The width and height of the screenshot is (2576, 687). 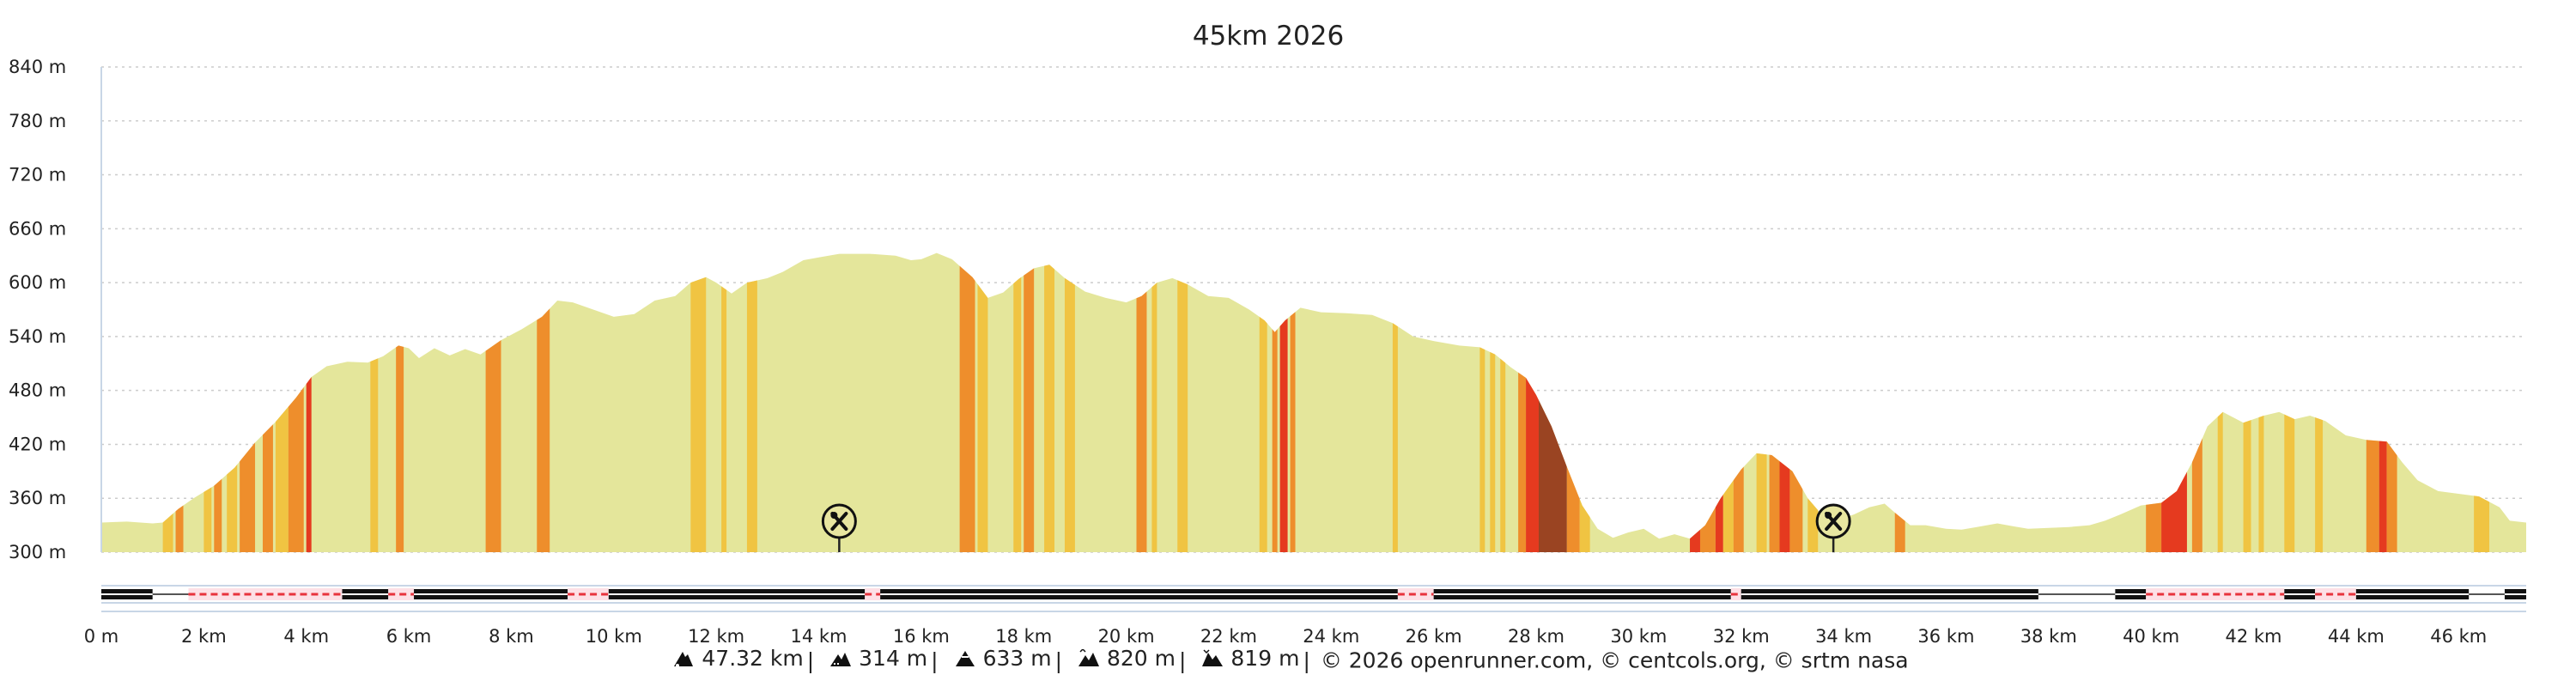 What do you see at coordinates (1141, 658) in the screenshot?
I see `stat-ascent-value: 820 m` at bounding box center [1141, 658].